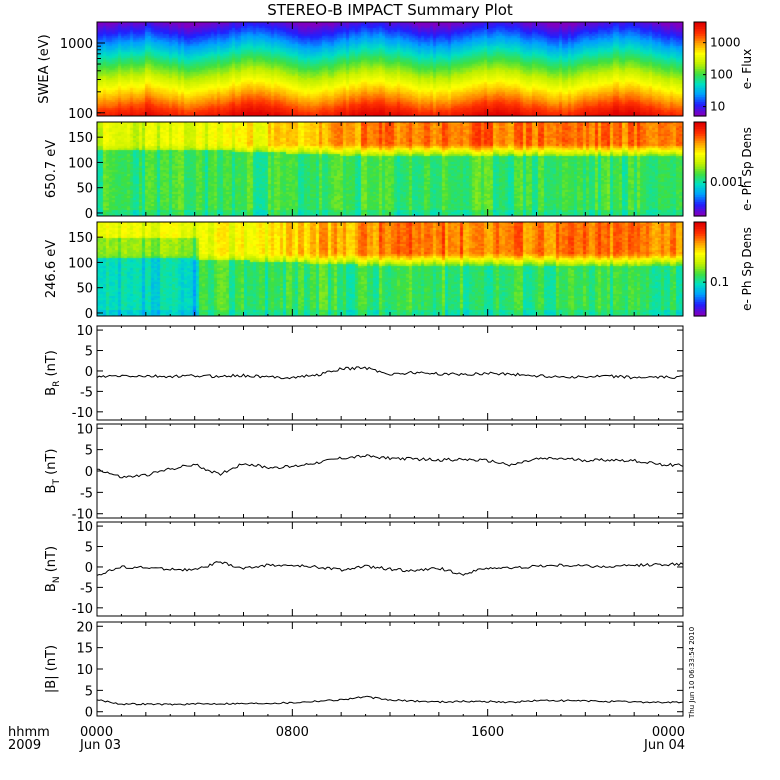  What do you see at coordinates (692, 672) in the screenshot?
I see `generation-timestamp: Thu Jun 10 06:33:54 2010` at bounding box center [692, 672].